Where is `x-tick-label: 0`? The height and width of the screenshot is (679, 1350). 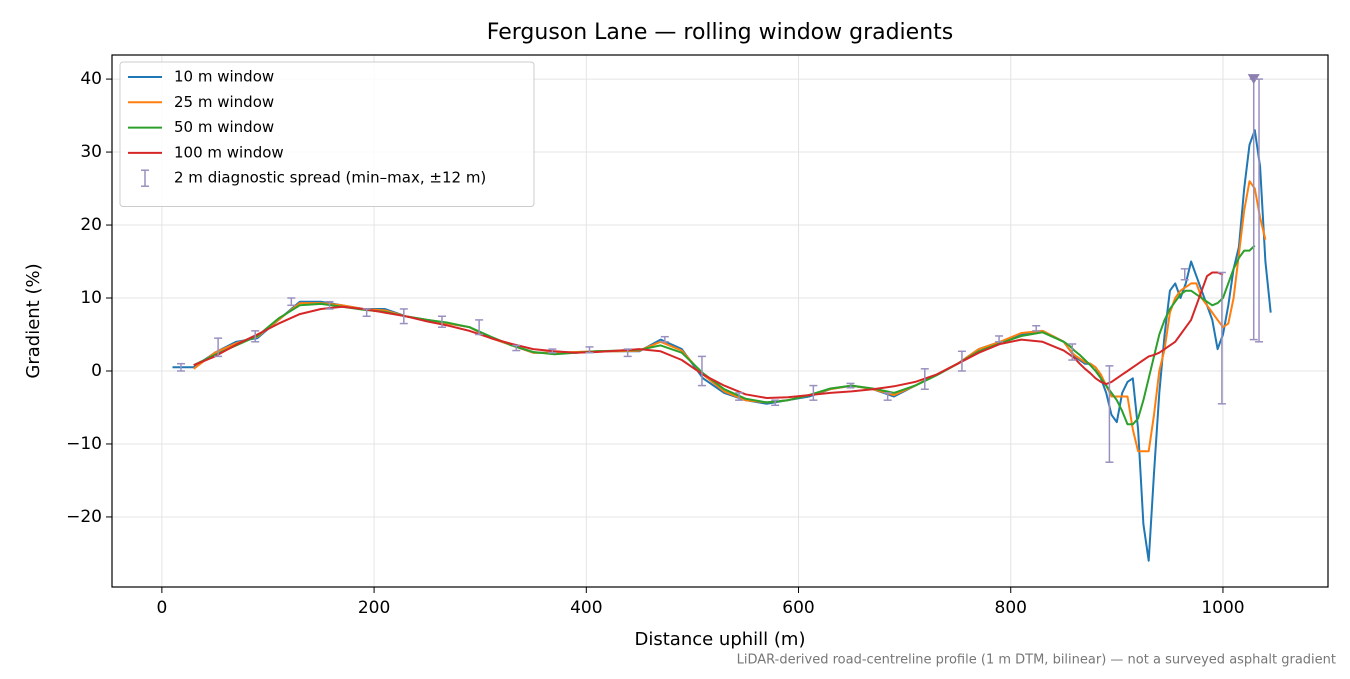 x-tick-label: 0 is located at coordinates (161, 608).